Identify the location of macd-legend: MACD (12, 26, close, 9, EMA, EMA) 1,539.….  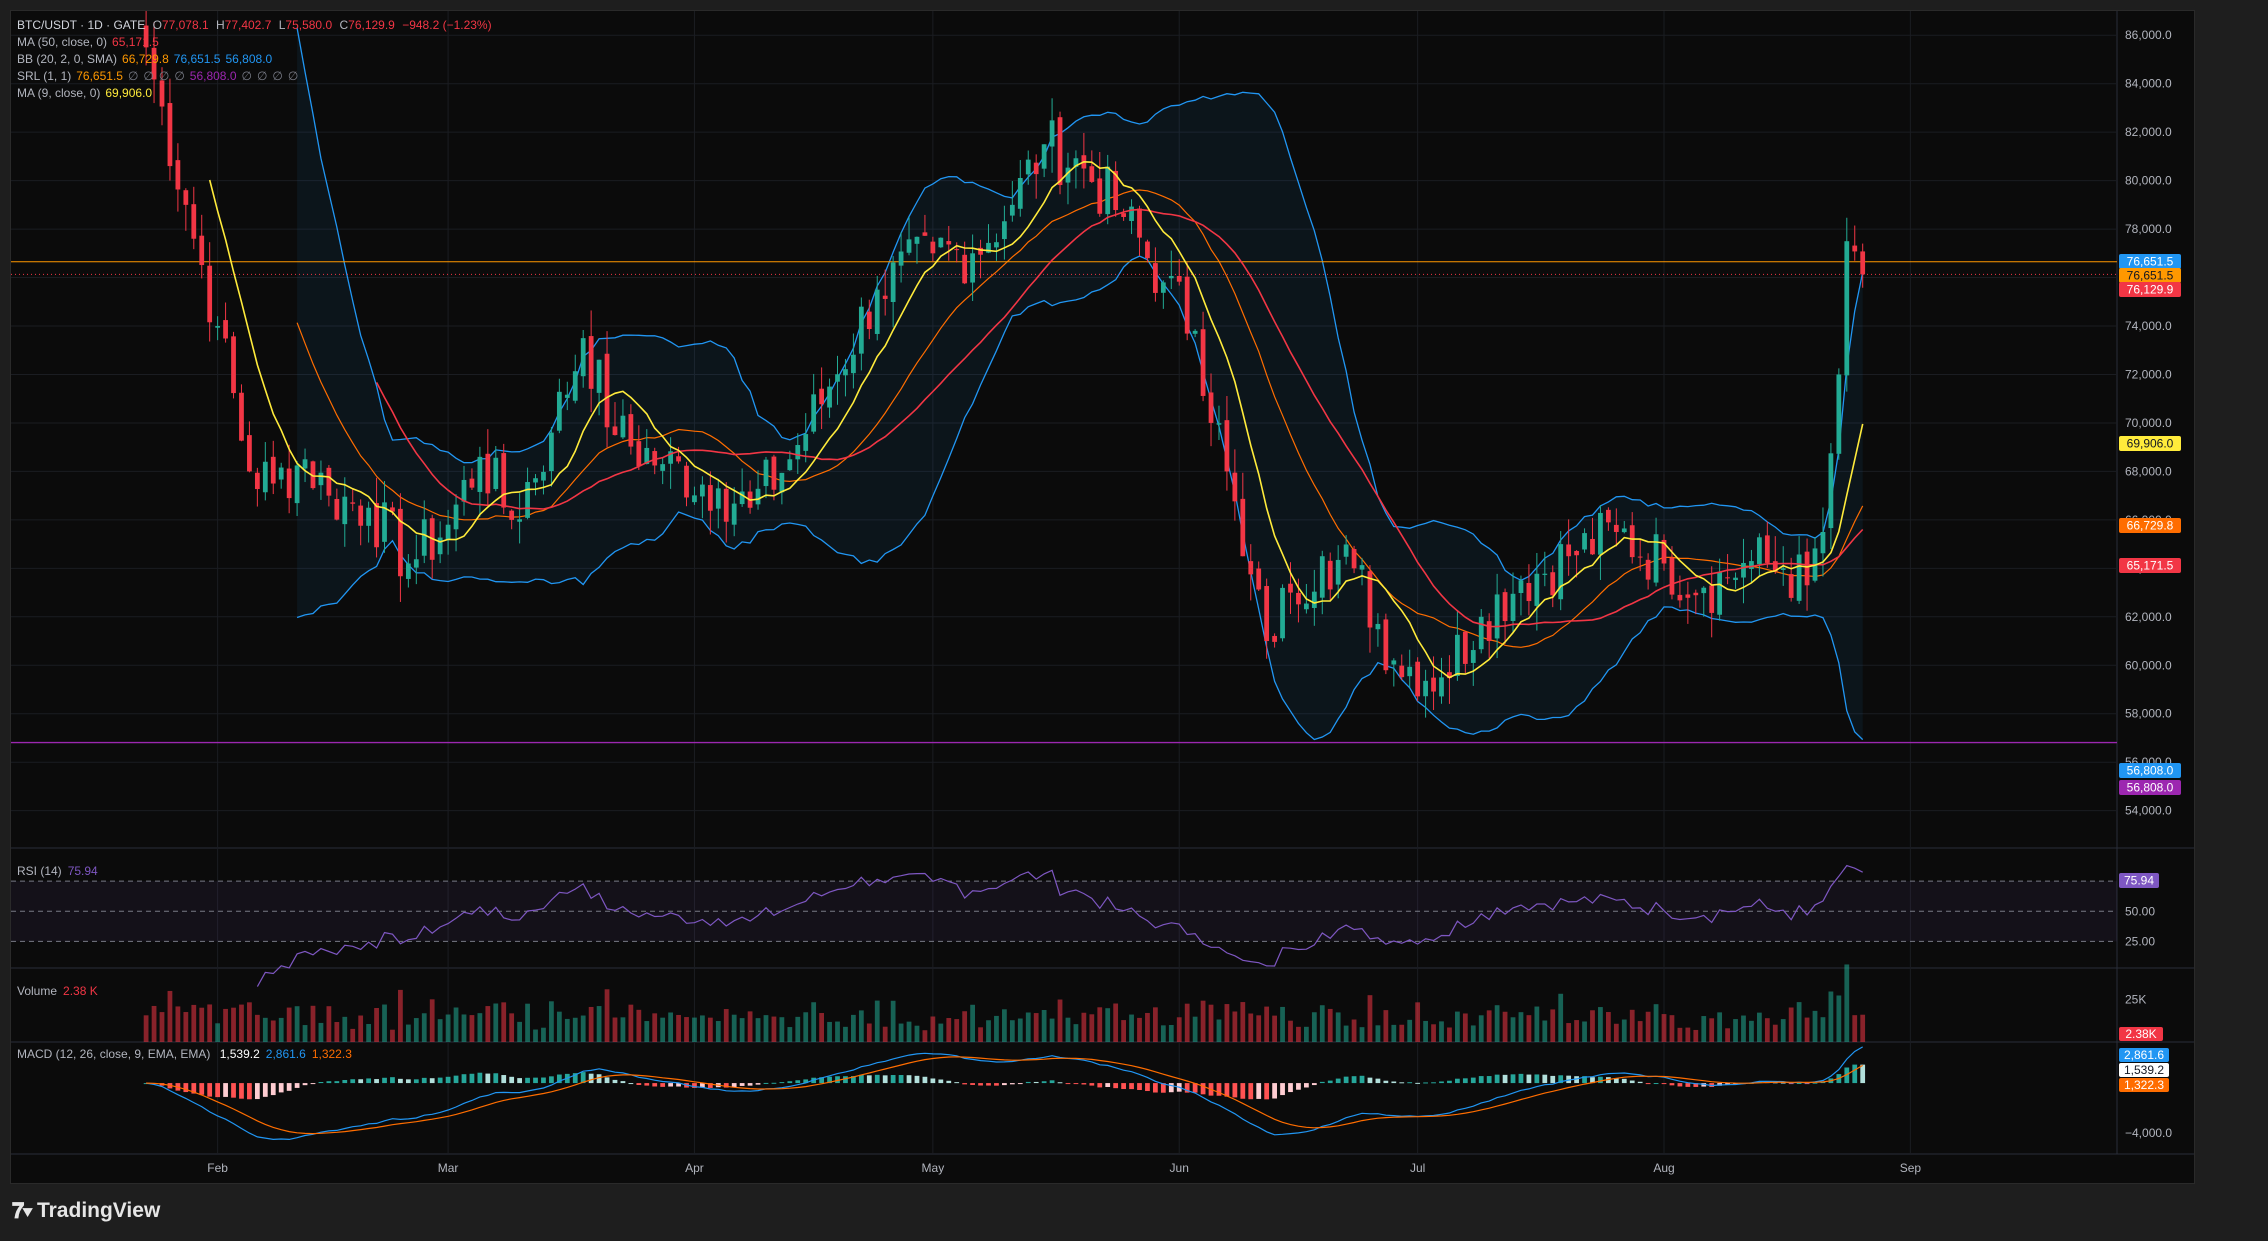
(184, 1054).